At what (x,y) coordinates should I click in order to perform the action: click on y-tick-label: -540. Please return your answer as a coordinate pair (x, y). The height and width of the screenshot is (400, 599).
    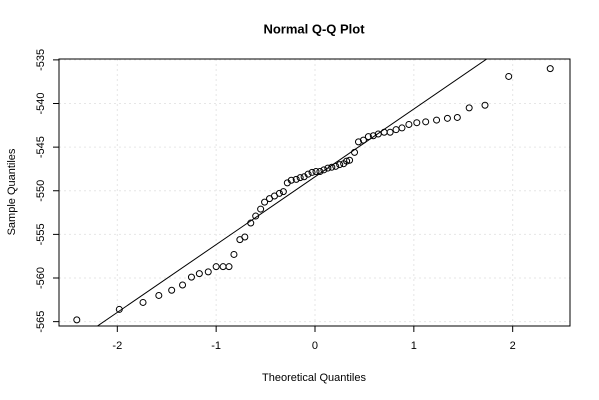
    Looking at the image, I should click on (41, 103).